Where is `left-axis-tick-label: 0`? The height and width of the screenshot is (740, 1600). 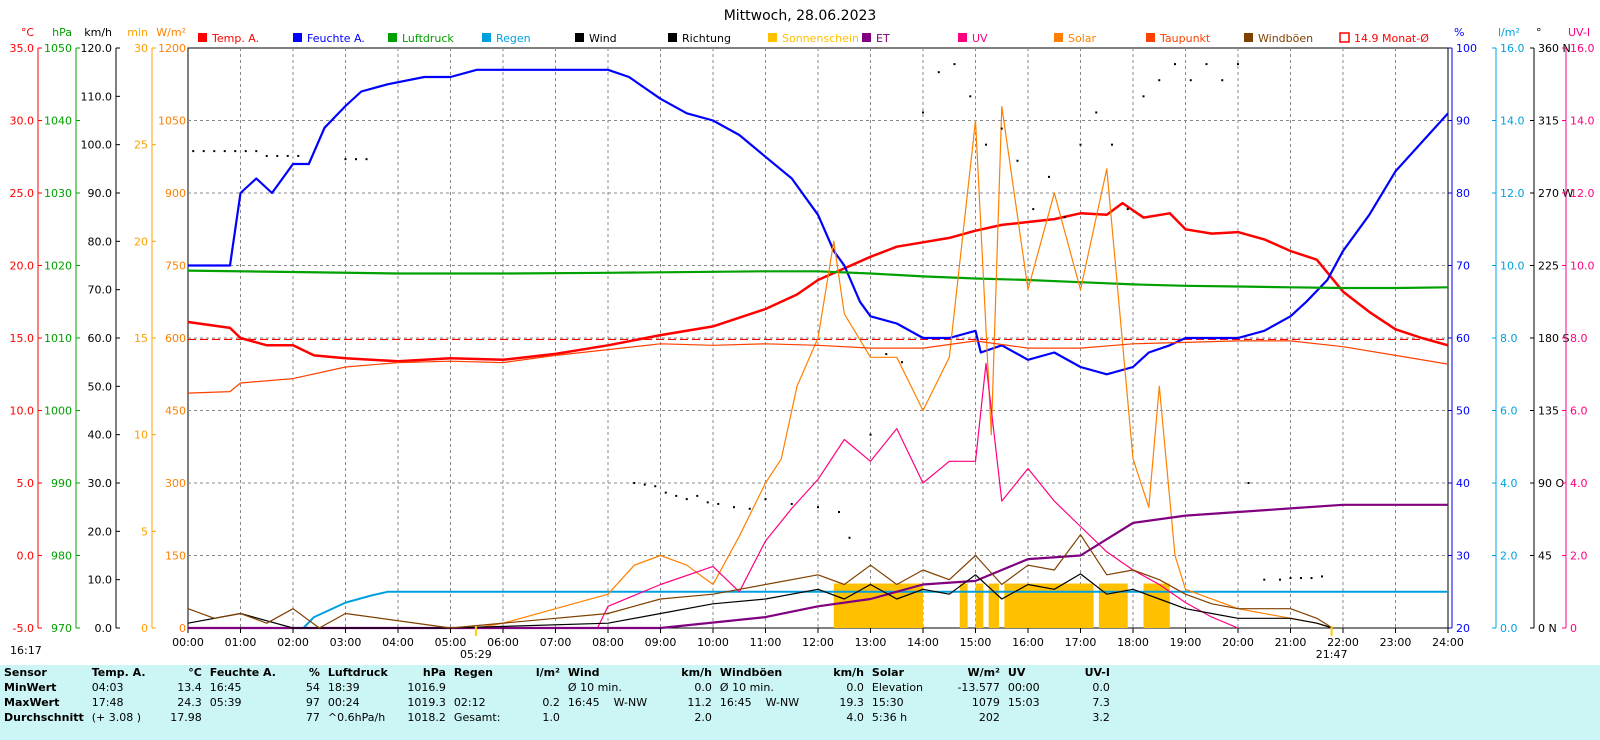 left-axis-tick-label: 0 is located at coordinates (182, 628).